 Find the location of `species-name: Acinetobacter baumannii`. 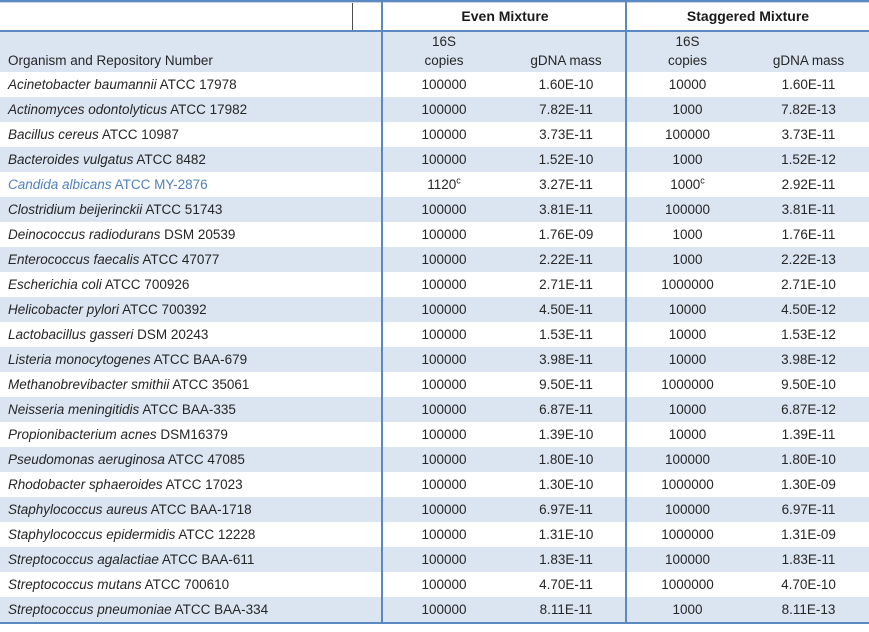

species-name: Acinetobacter baumannii is located at coordinates (82, 84).